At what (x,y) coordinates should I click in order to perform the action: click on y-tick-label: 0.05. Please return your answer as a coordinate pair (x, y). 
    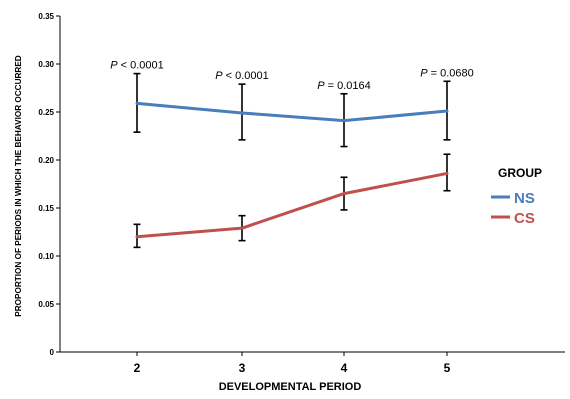
    Looking at the image, I should click on (46, 304).